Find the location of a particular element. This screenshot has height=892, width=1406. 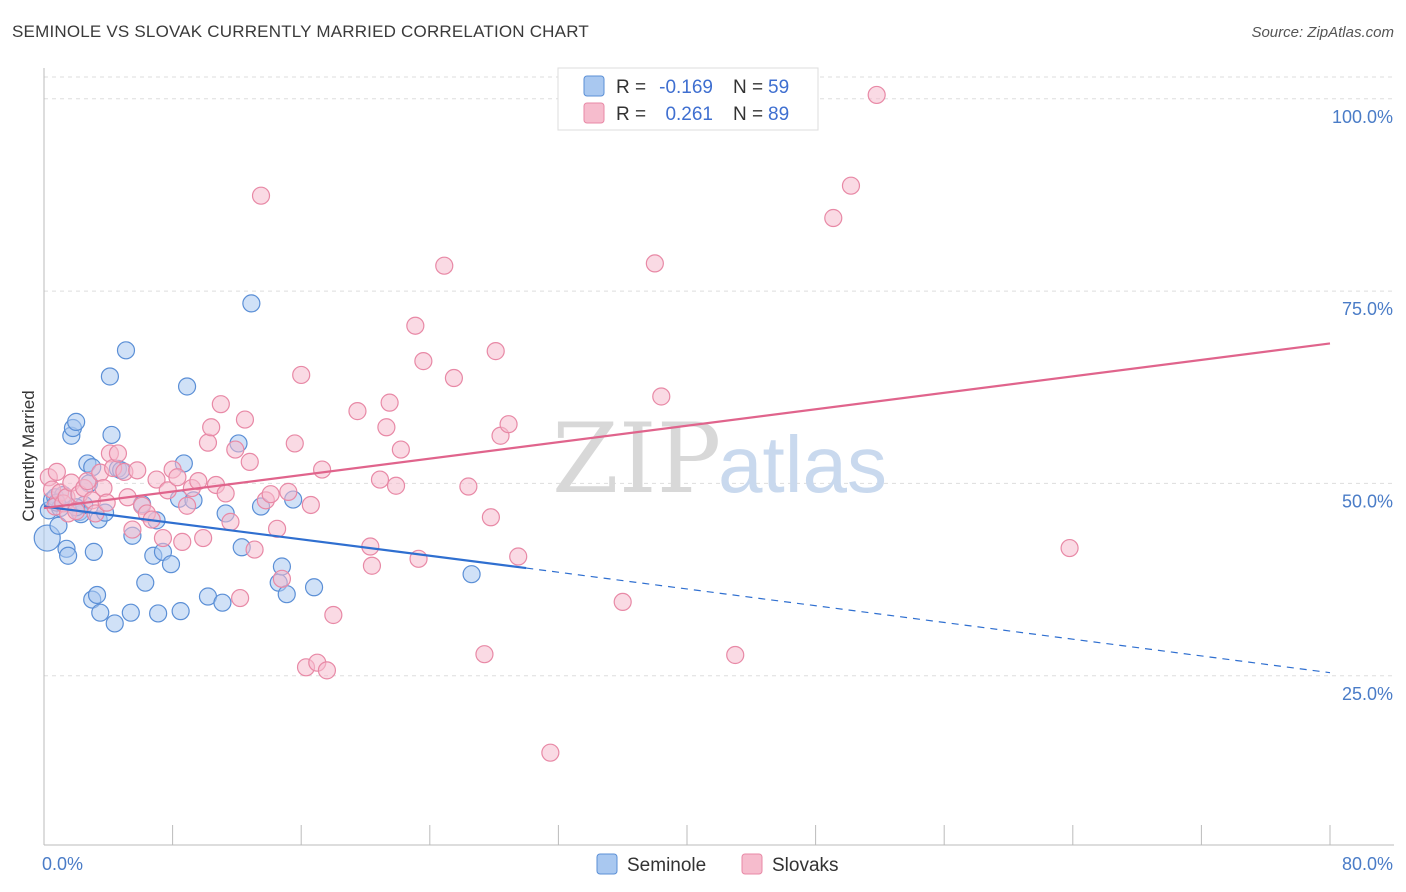

bottom-legend-slovaks: Slovaks is located at coordinates (805, 865).